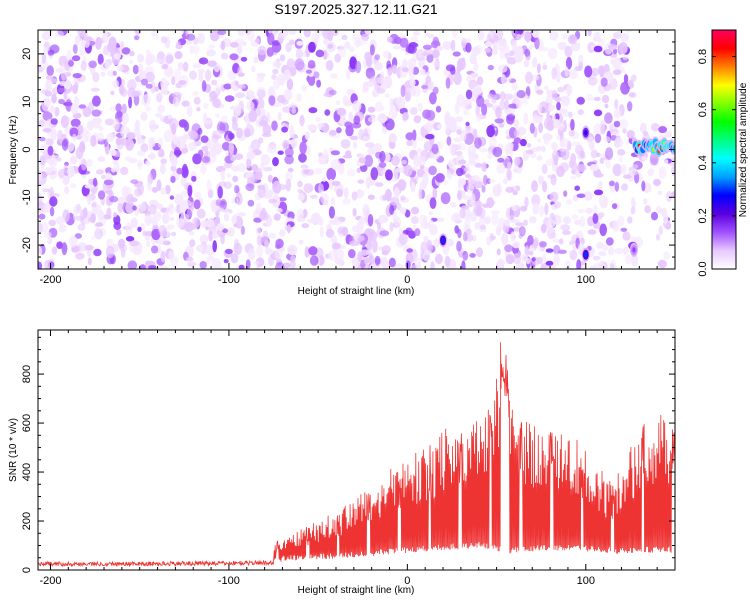  I want to click on snr-x-tick-label: -100, so click(229, 581).